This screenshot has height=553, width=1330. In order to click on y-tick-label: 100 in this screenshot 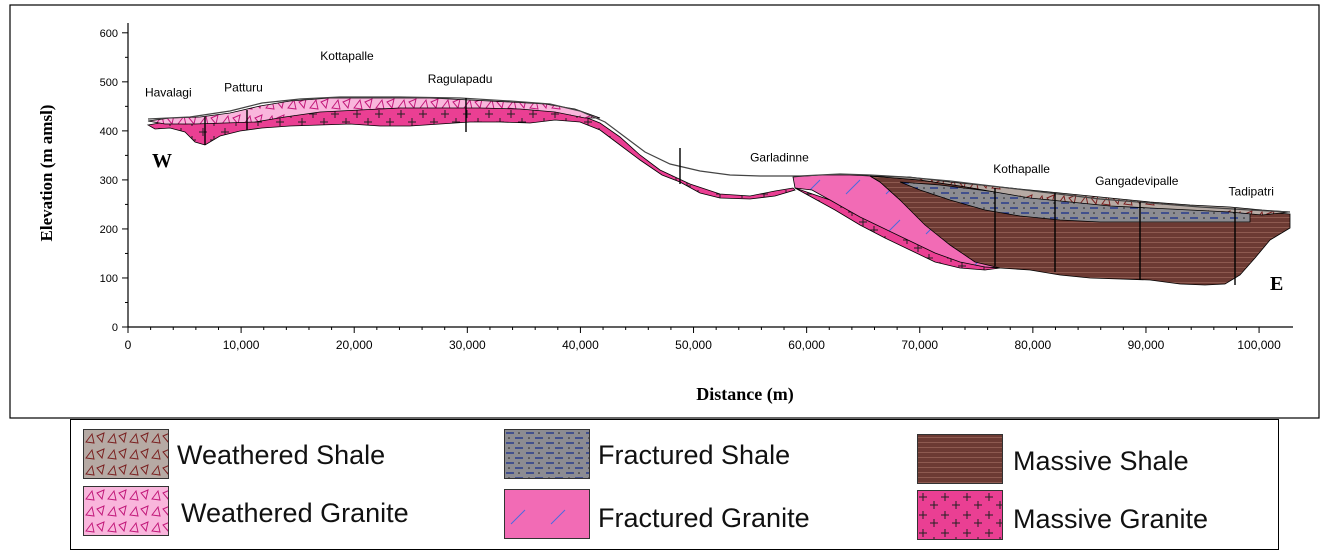, I will do `click(109, 279)`.